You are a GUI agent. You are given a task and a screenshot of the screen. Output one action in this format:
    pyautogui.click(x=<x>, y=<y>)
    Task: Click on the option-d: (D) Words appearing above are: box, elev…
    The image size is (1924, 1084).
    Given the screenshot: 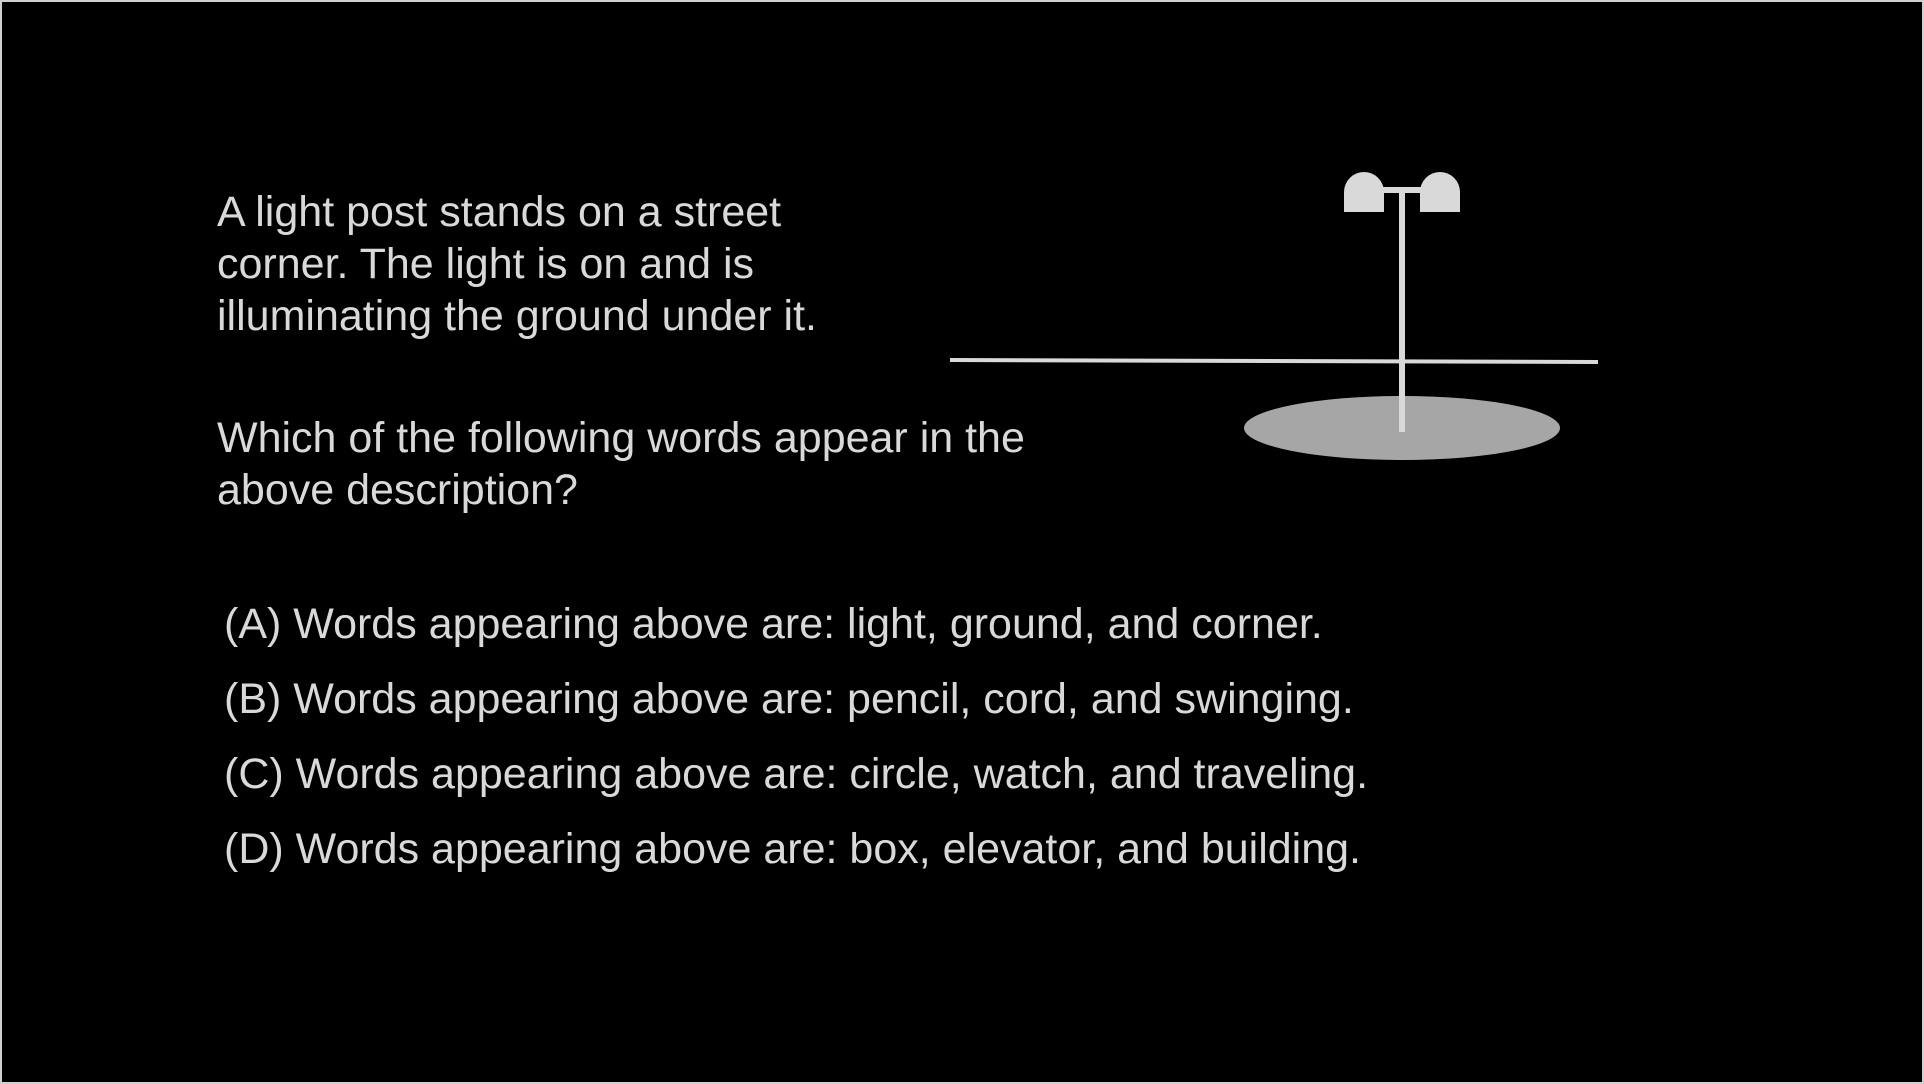 What is the action you would take?
    pyautogui.click(x=793, y=849)
    